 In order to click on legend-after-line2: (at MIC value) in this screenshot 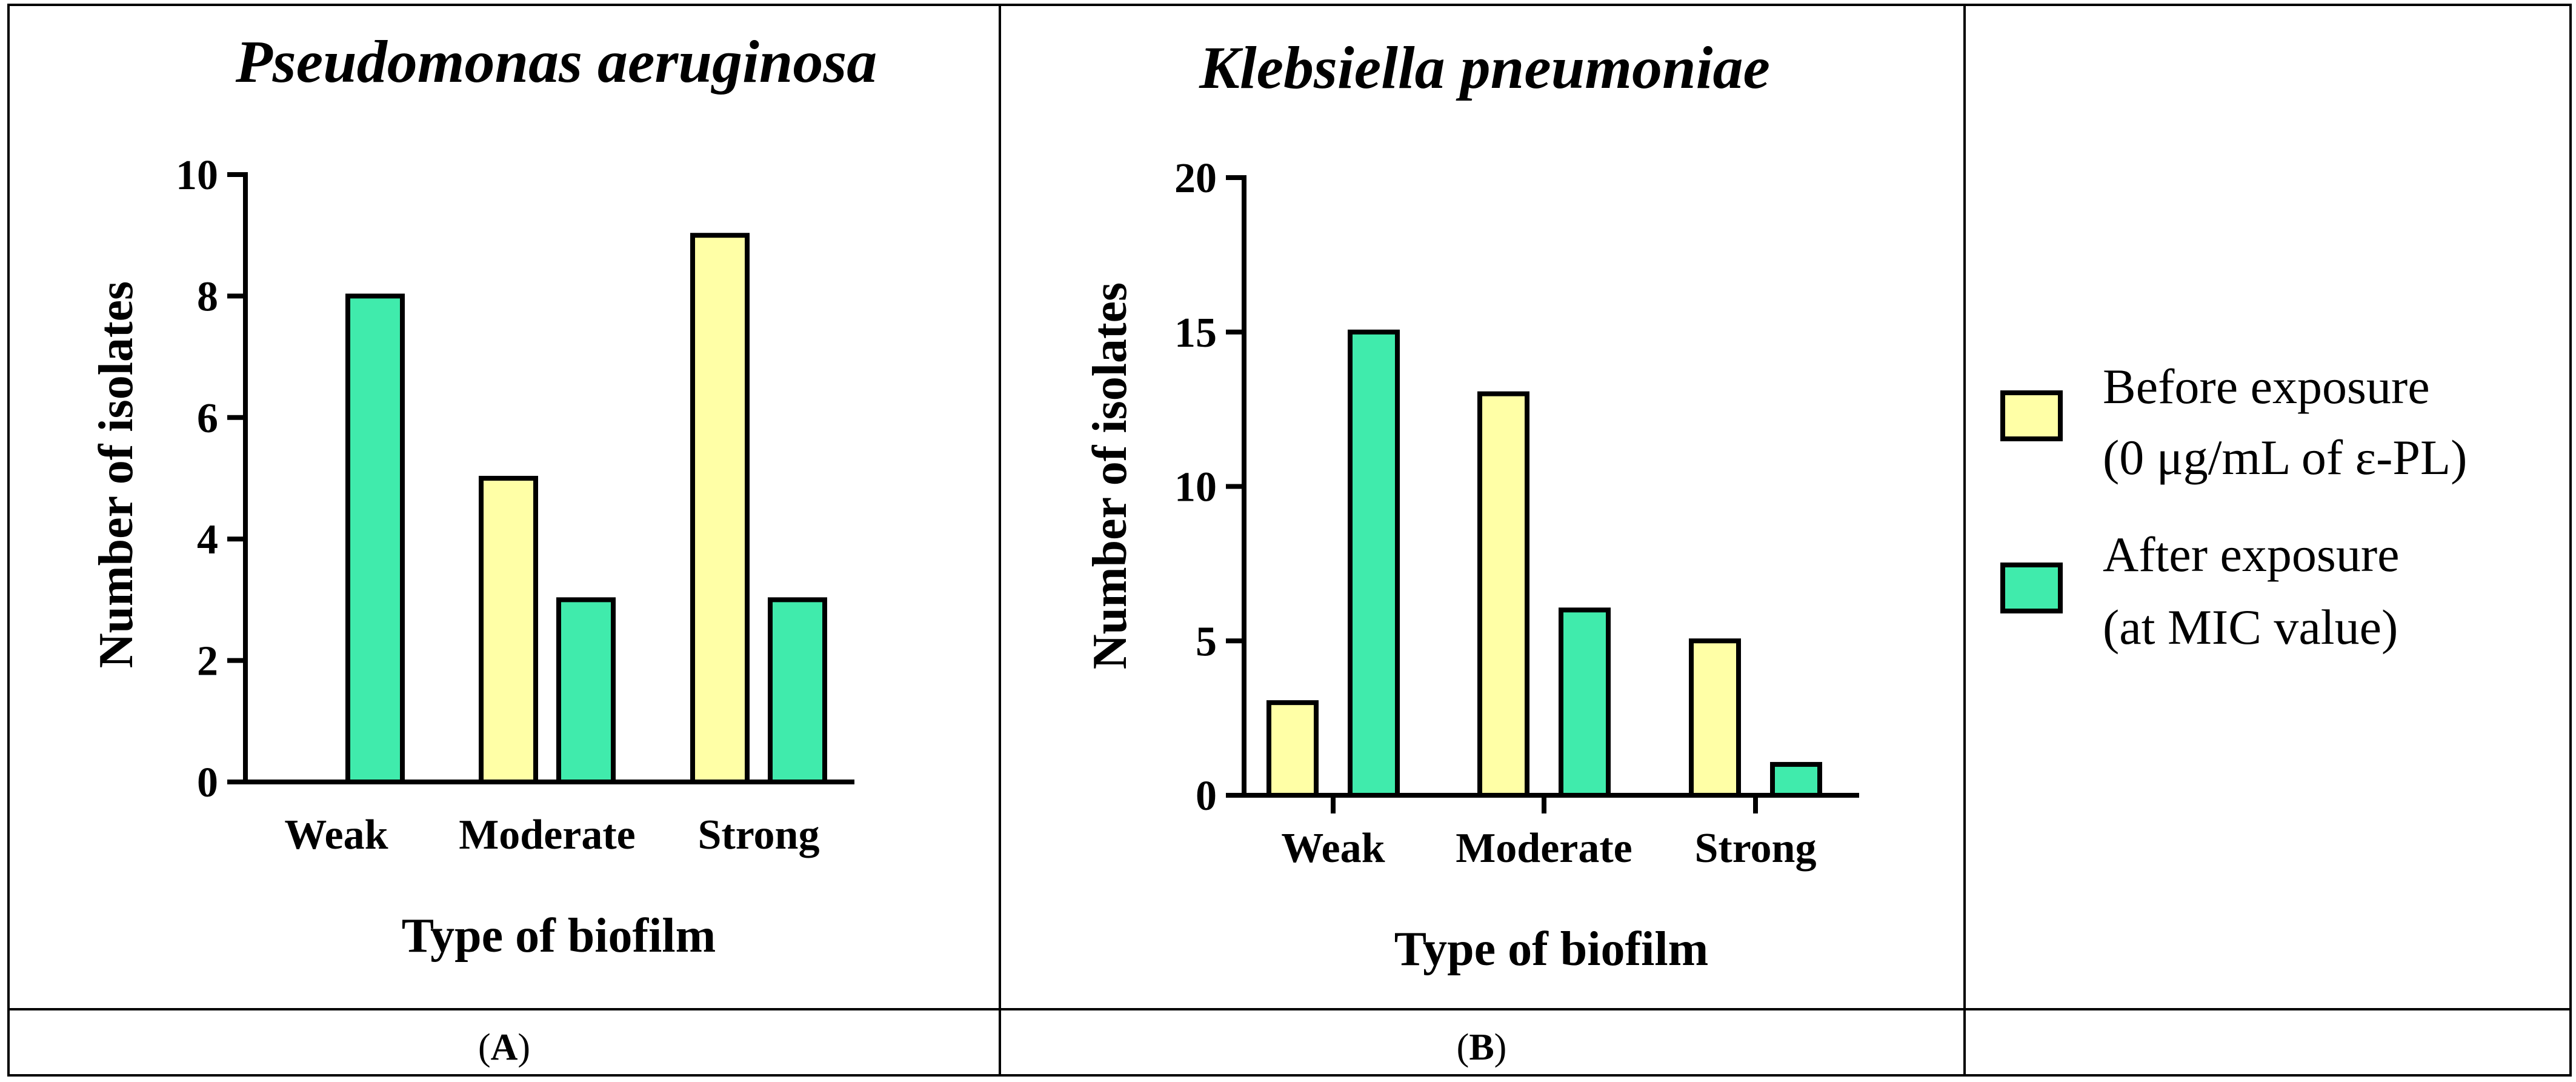, I will do `click(2250, 627)`.